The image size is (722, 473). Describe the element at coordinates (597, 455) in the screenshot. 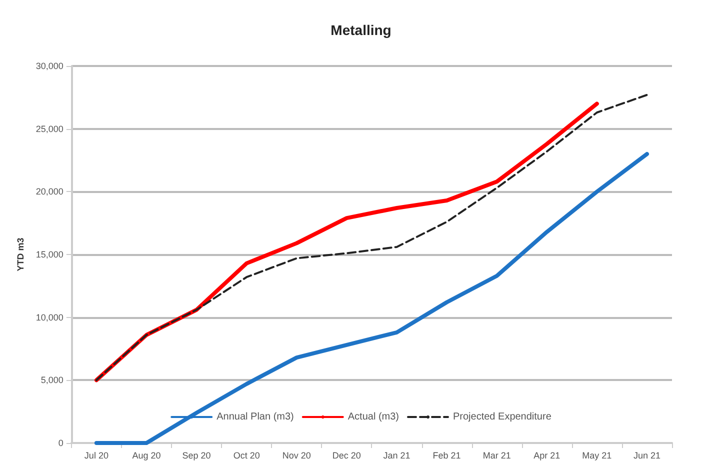

I see `x-tick-label: May 21` at that location.